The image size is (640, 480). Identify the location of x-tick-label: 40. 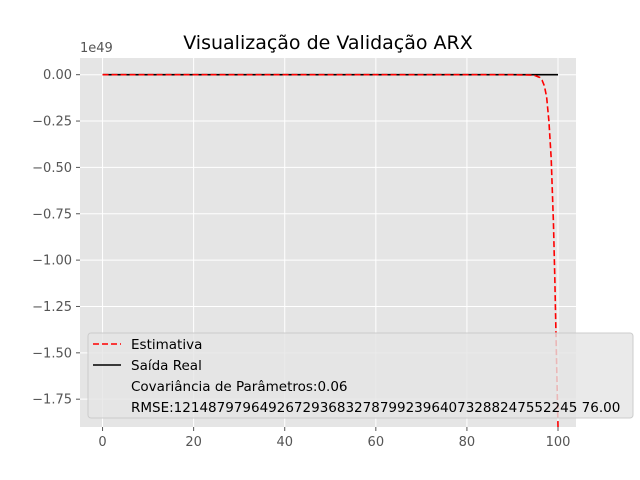
(284, 442).